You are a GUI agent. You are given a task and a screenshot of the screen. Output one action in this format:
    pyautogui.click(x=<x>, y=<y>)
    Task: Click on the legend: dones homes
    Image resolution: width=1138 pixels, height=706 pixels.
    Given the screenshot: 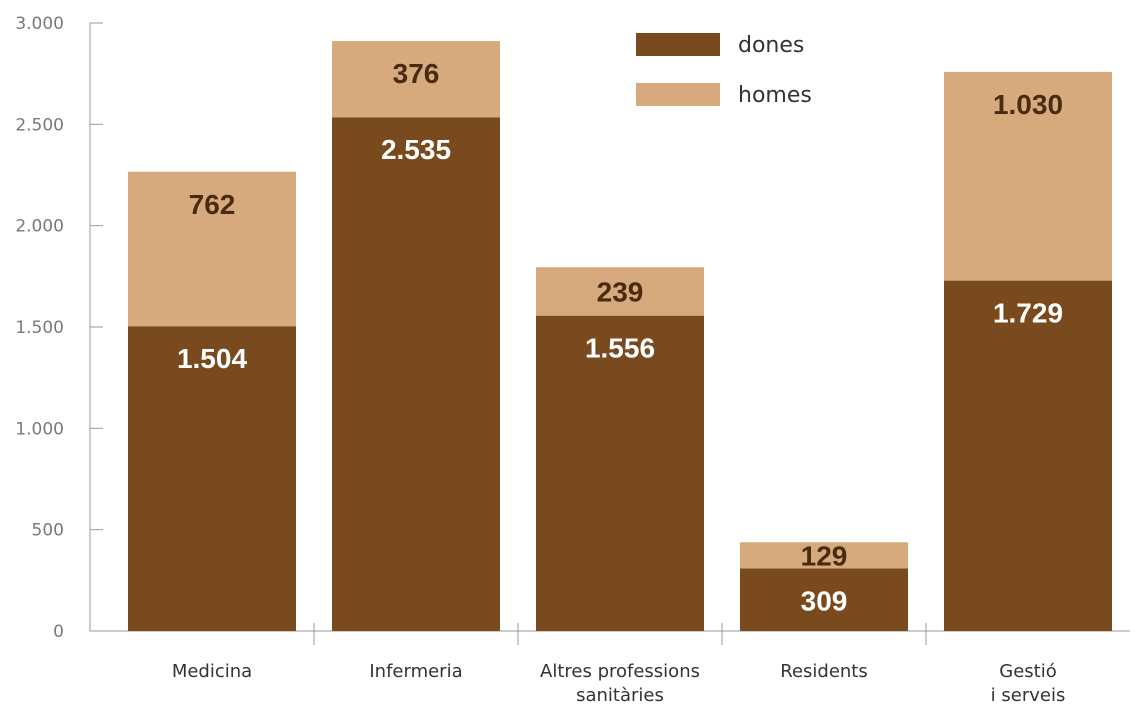 What is the action you would take?
    pyautogui.click(x=724, y=70)
    